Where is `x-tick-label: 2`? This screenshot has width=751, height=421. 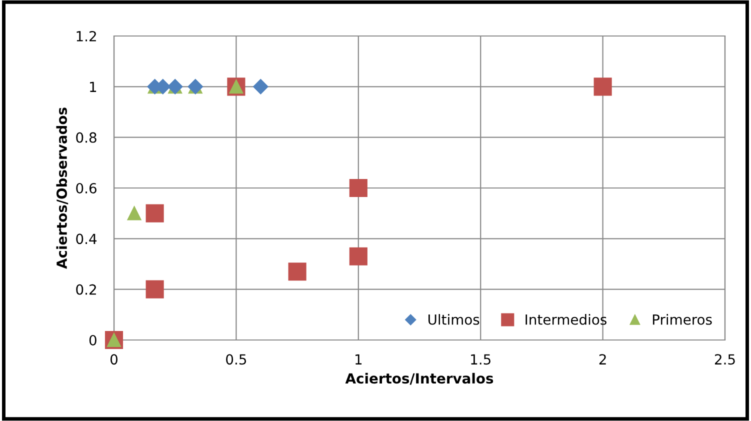 x-tick-label: 2 is located at coordinates (602, 359).